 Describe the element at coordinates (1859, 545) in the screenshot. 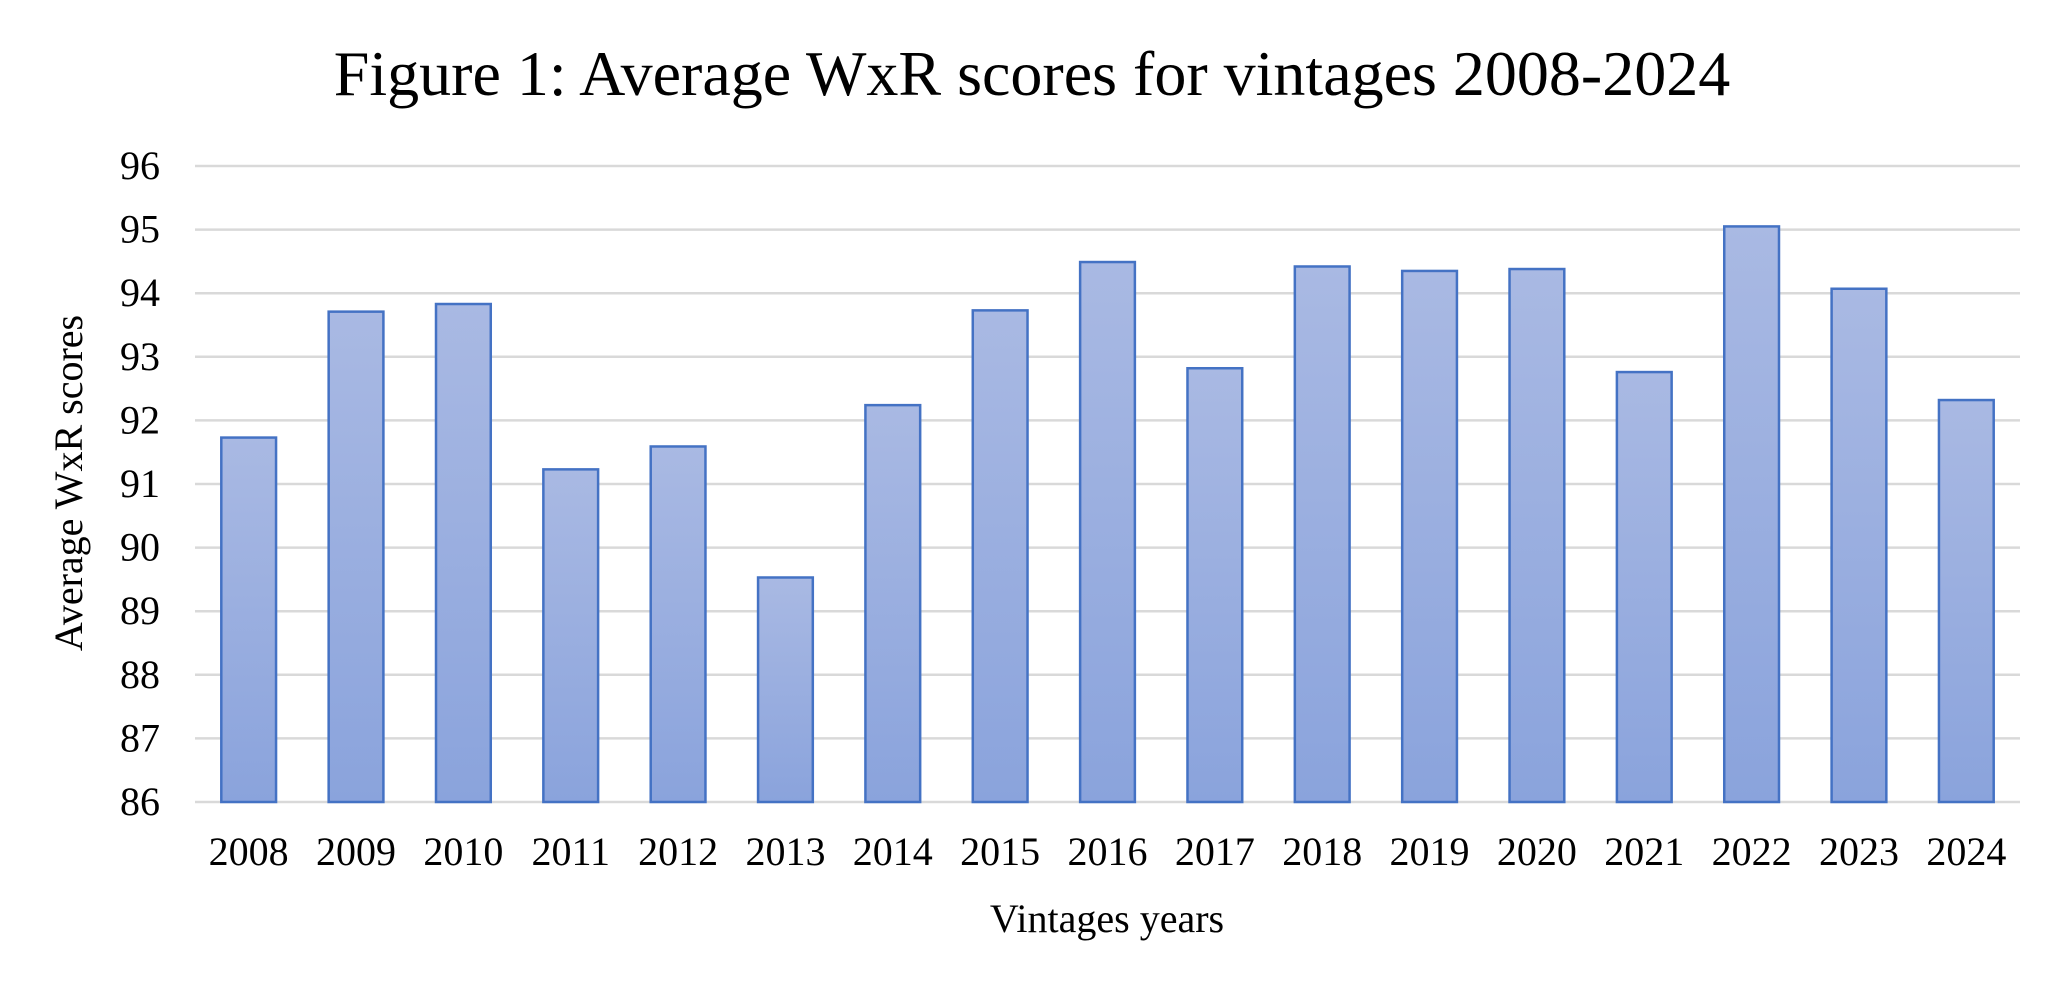

I see `bar-2023` at that location.